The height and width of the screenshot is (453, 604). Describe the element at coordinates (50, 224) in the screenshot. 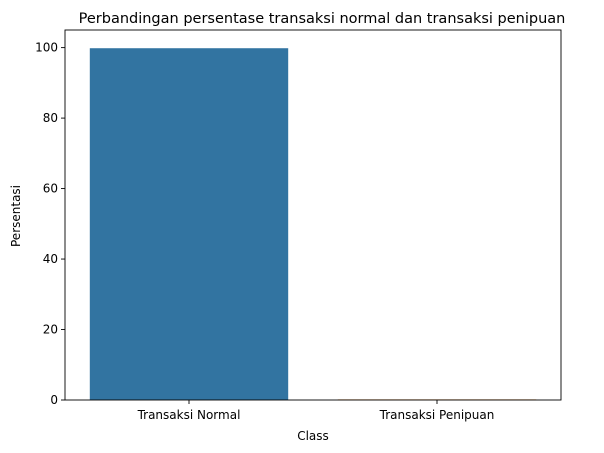

I see `y-axis-ticks: 0 20 40 60 80 100` at that location.